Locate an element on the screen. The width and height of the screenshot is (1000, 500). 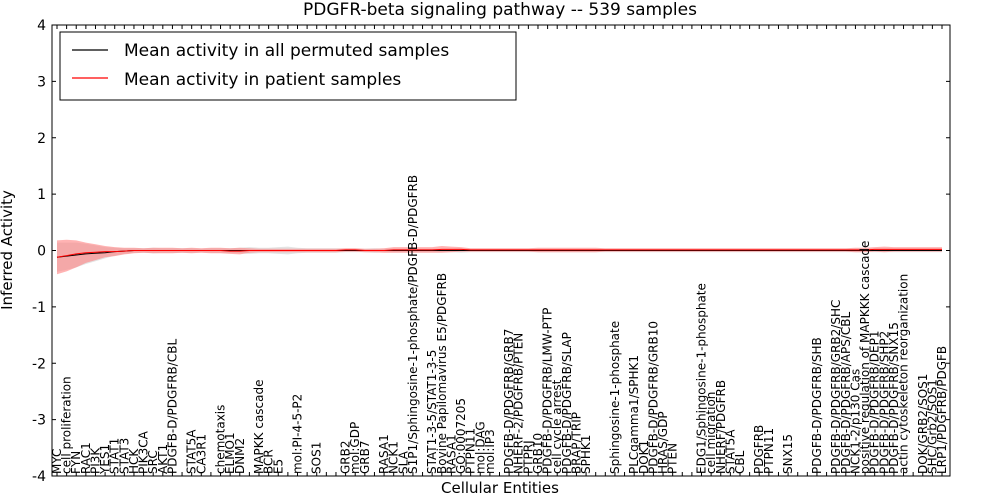
x-tick-label: PDGFB-D/PDGFRB/SHB is located at coordinates (817, 405).